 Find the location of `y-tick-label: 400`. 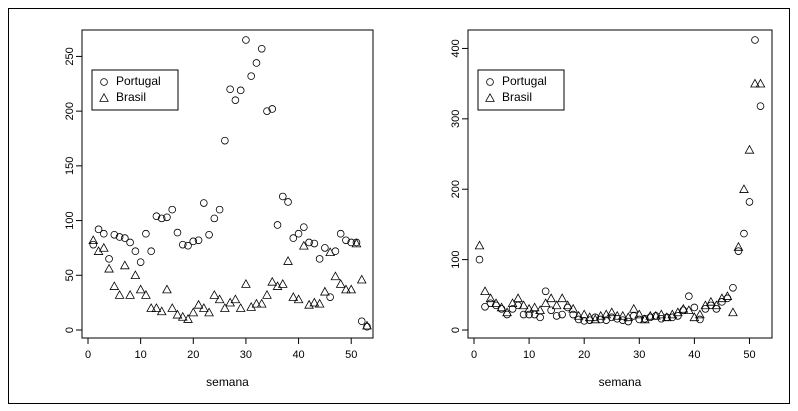

y-tick-label: 400 is located at coordinates (456, 48).